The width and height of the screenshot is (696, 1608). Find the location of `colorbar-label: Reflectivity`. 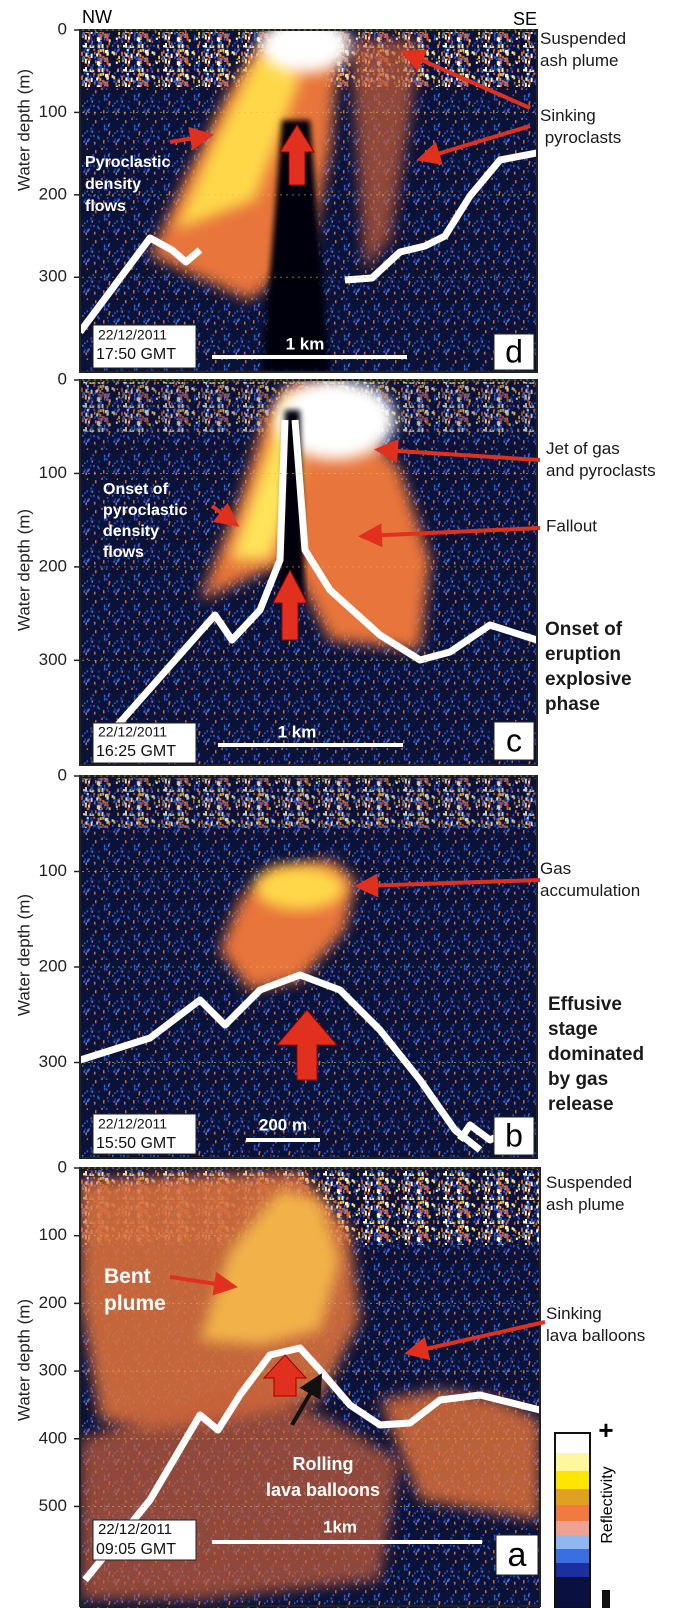

colorbar-label: Reflectivity is located at coordinates (607, 1504).